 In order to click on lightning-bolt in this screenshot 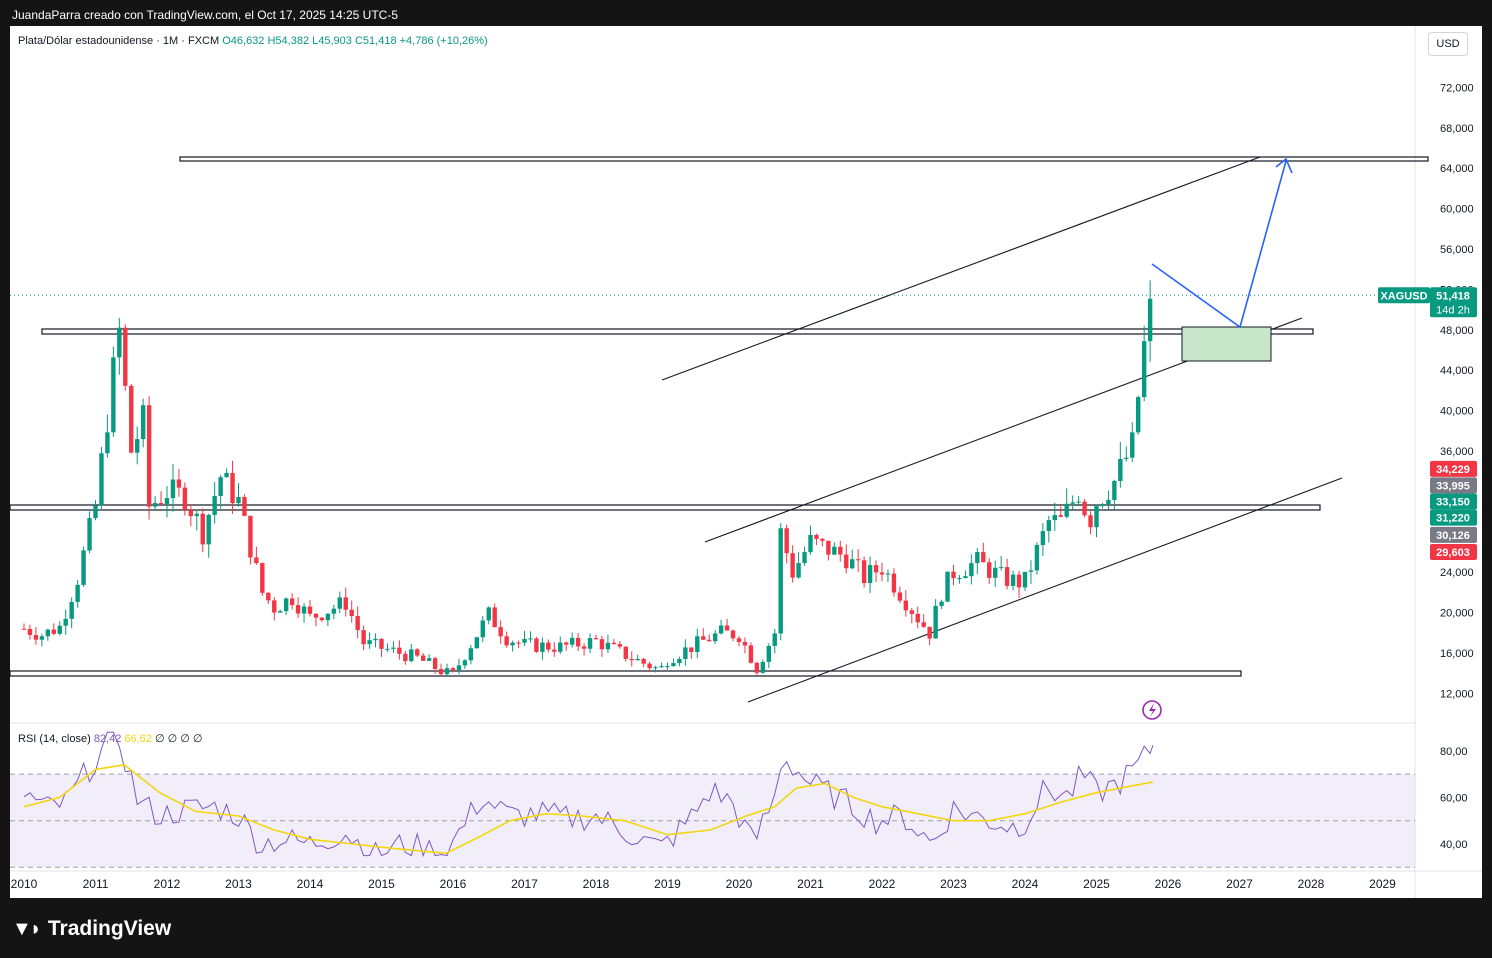, I will do `click(1152, 710)`.